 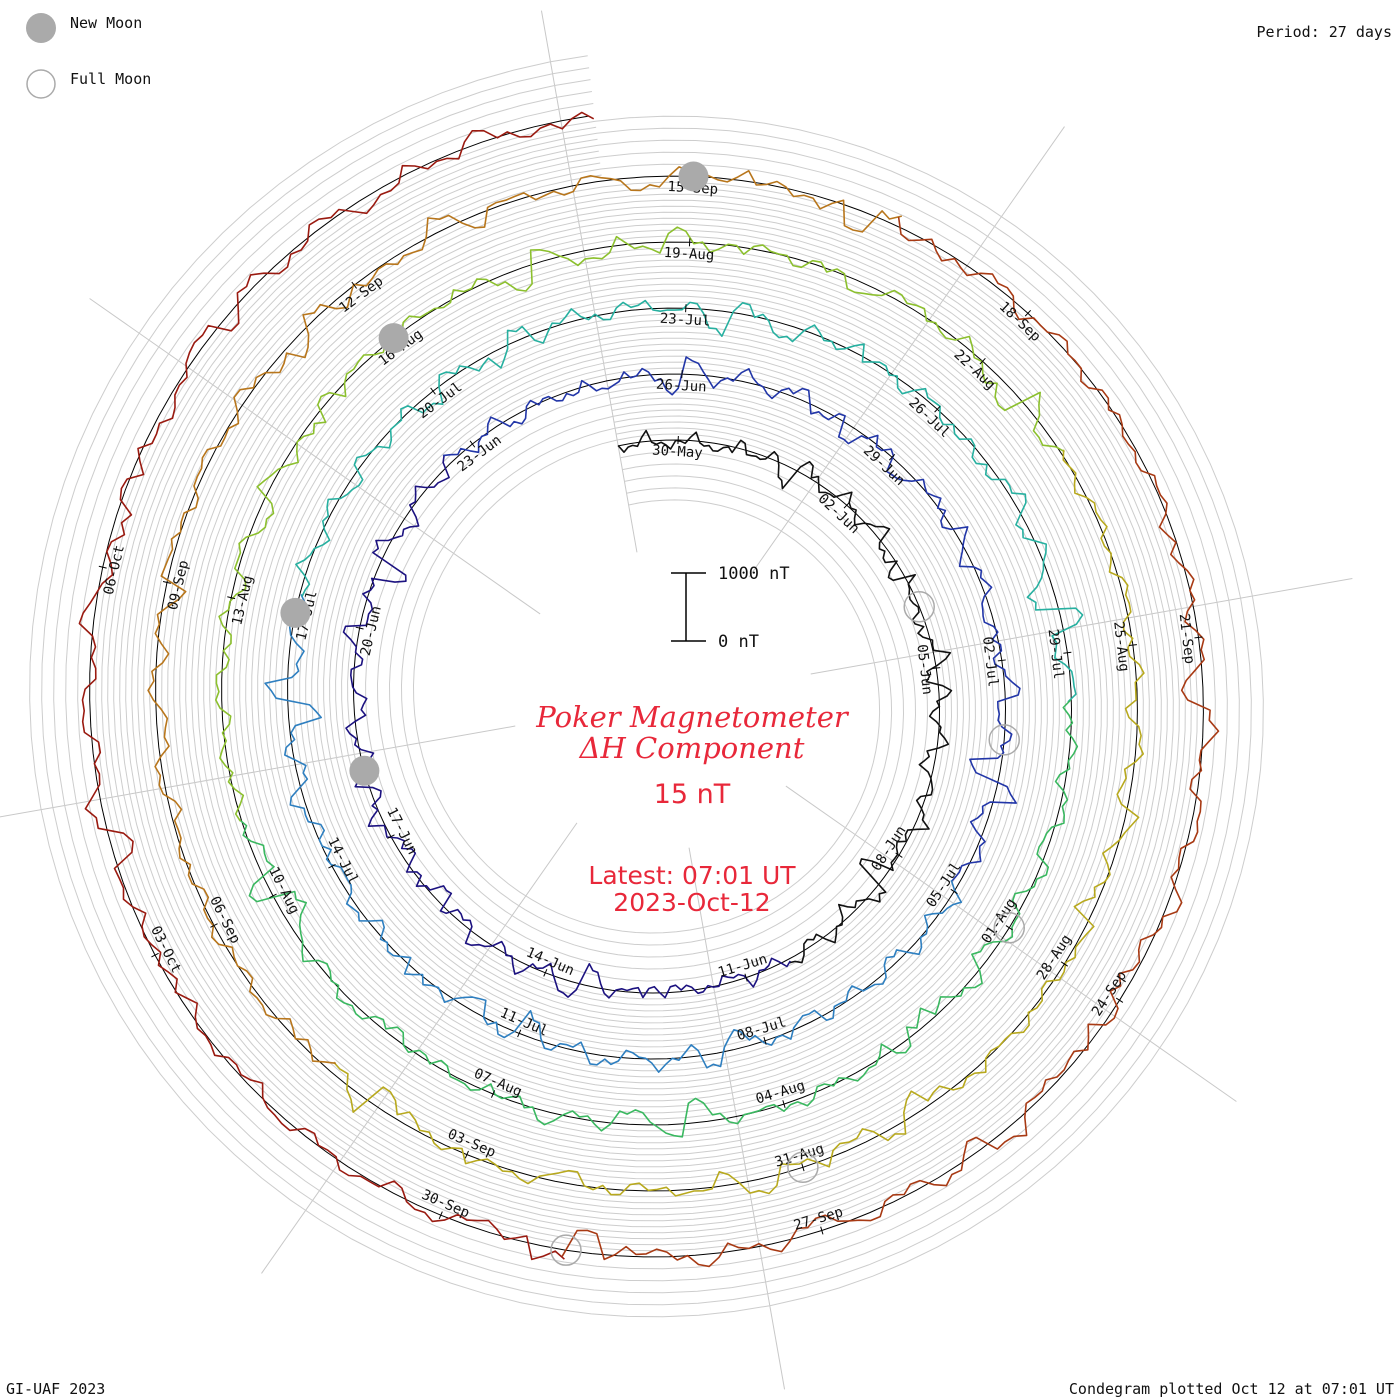 I want to click on date-label: 27-Sep, so click(x=818, y=1219).